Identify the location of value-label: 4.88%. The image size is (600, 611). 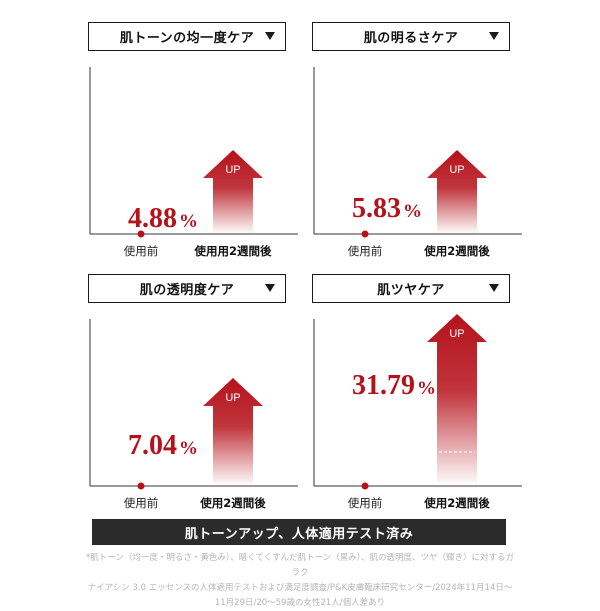
(163, 218).